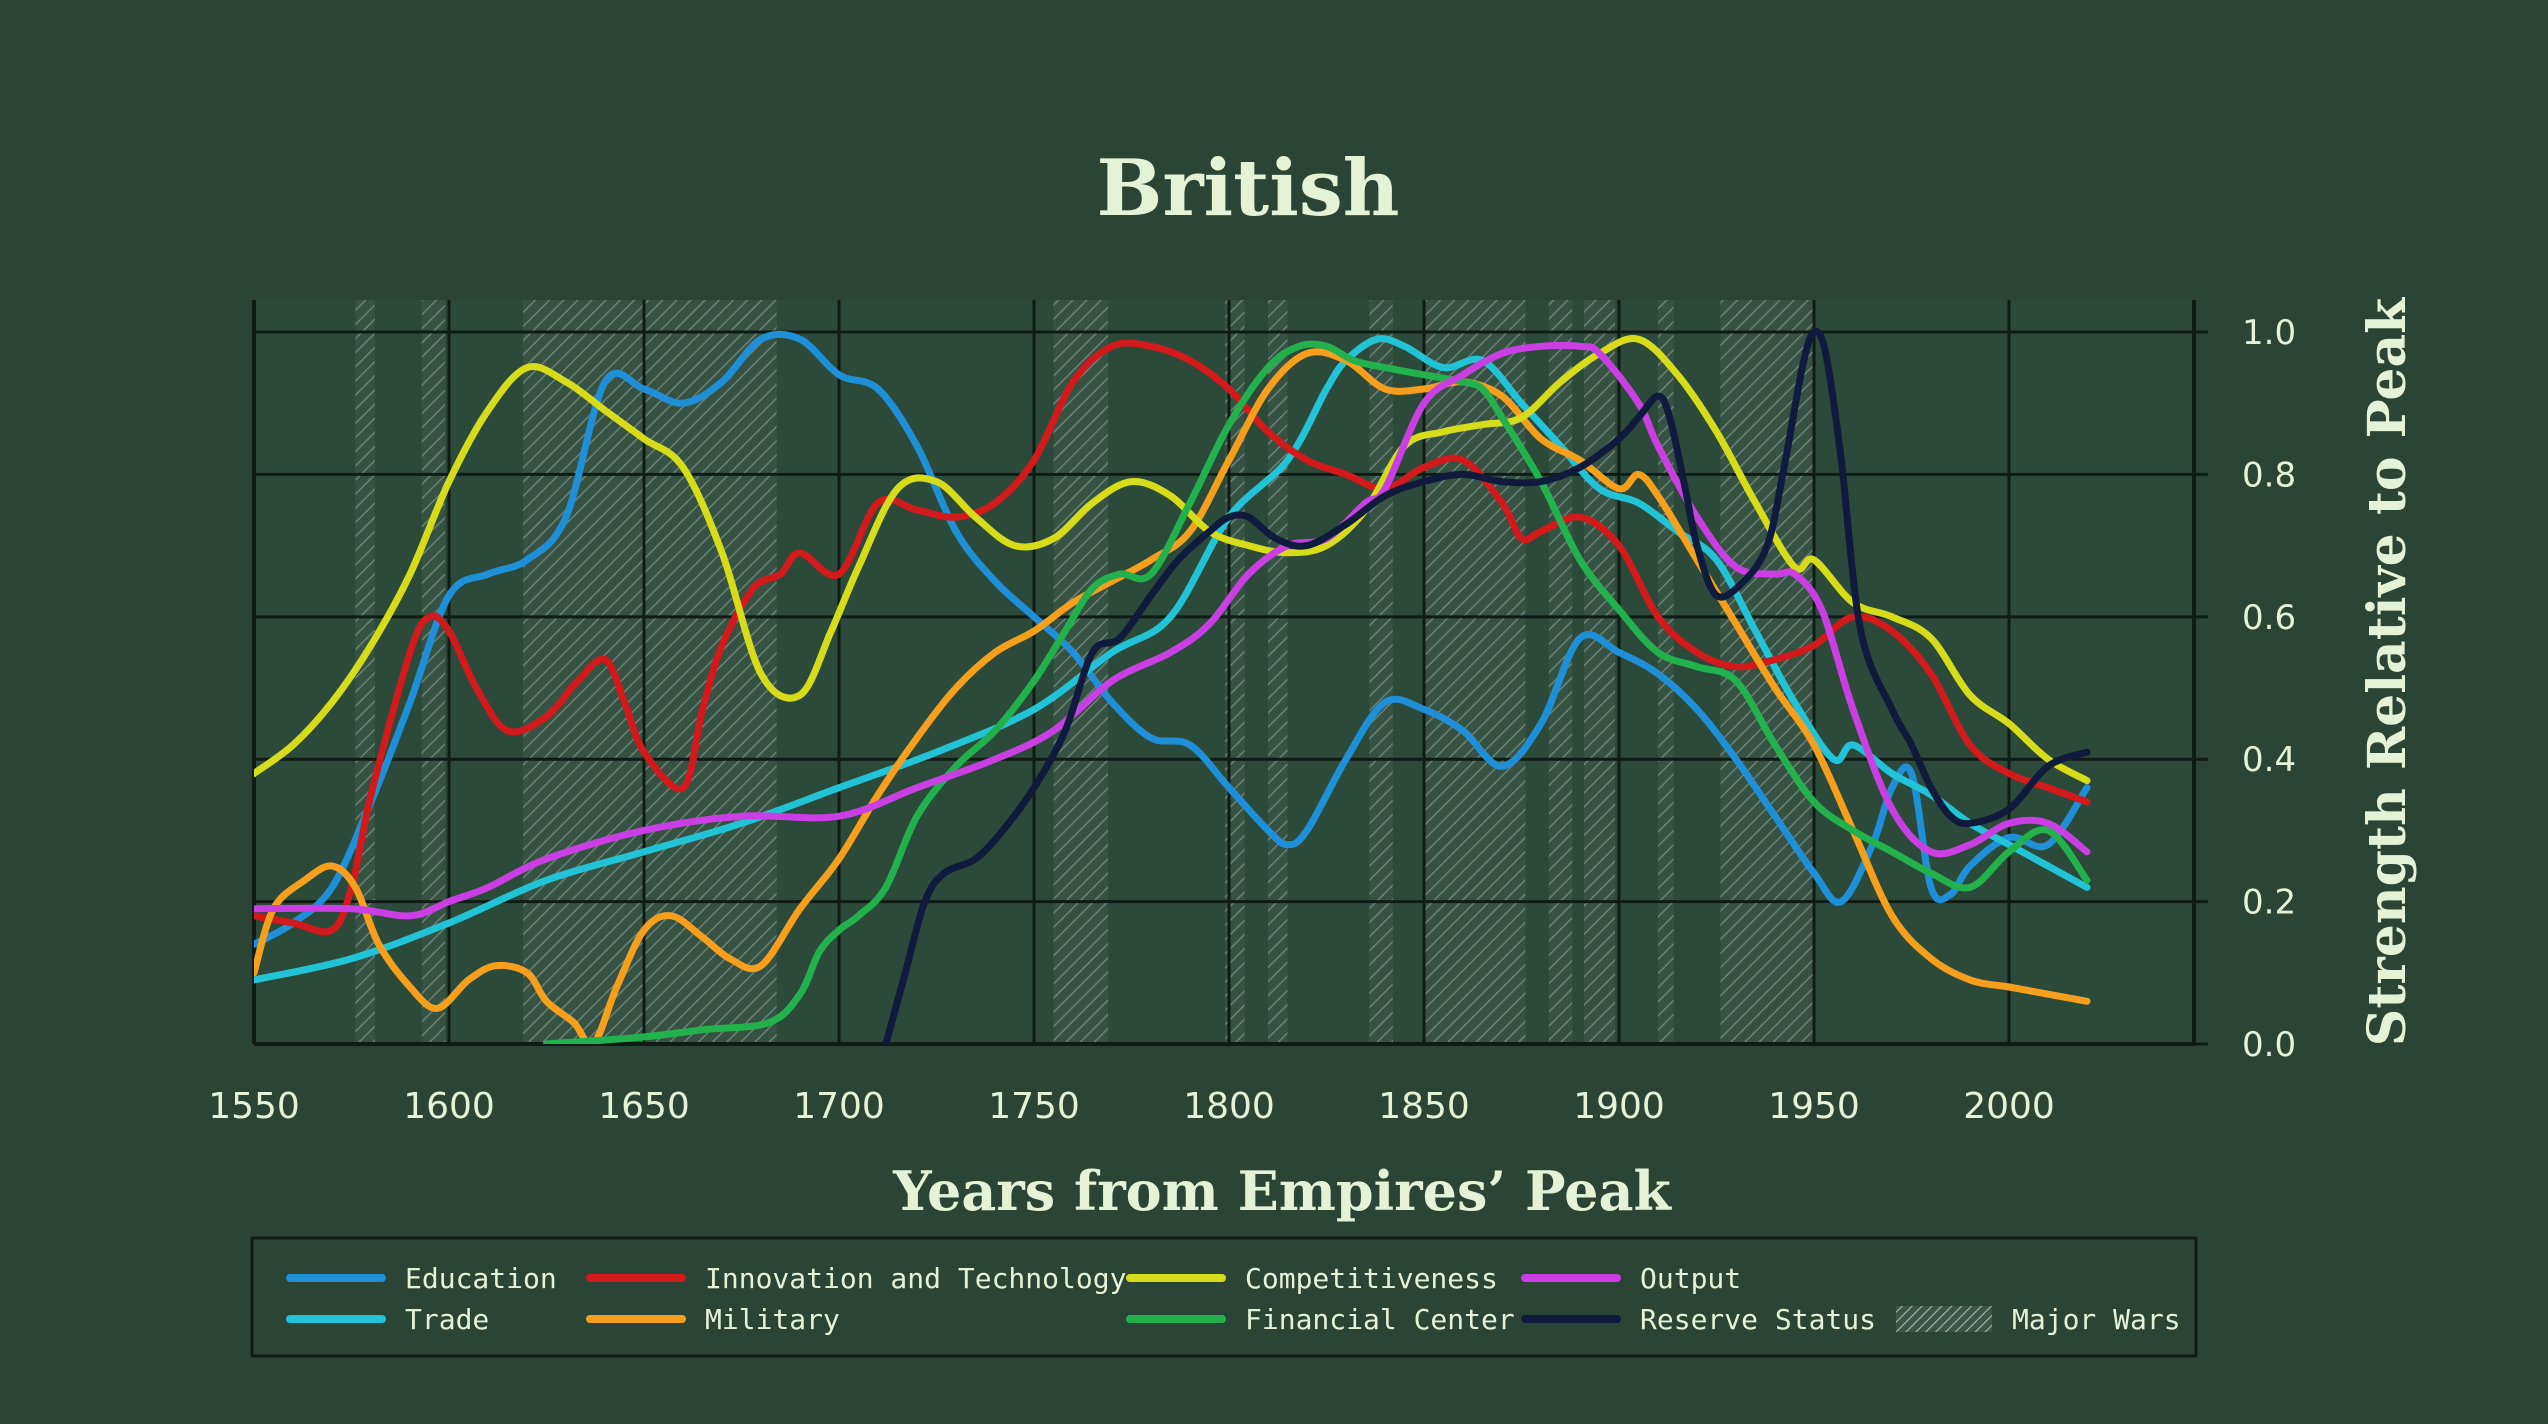 The image size is (2548, 1424). Describe the element at coordinates (2269, 475) in the screenshot. I see `y-tick-label-0.8: 0.8` at that location.